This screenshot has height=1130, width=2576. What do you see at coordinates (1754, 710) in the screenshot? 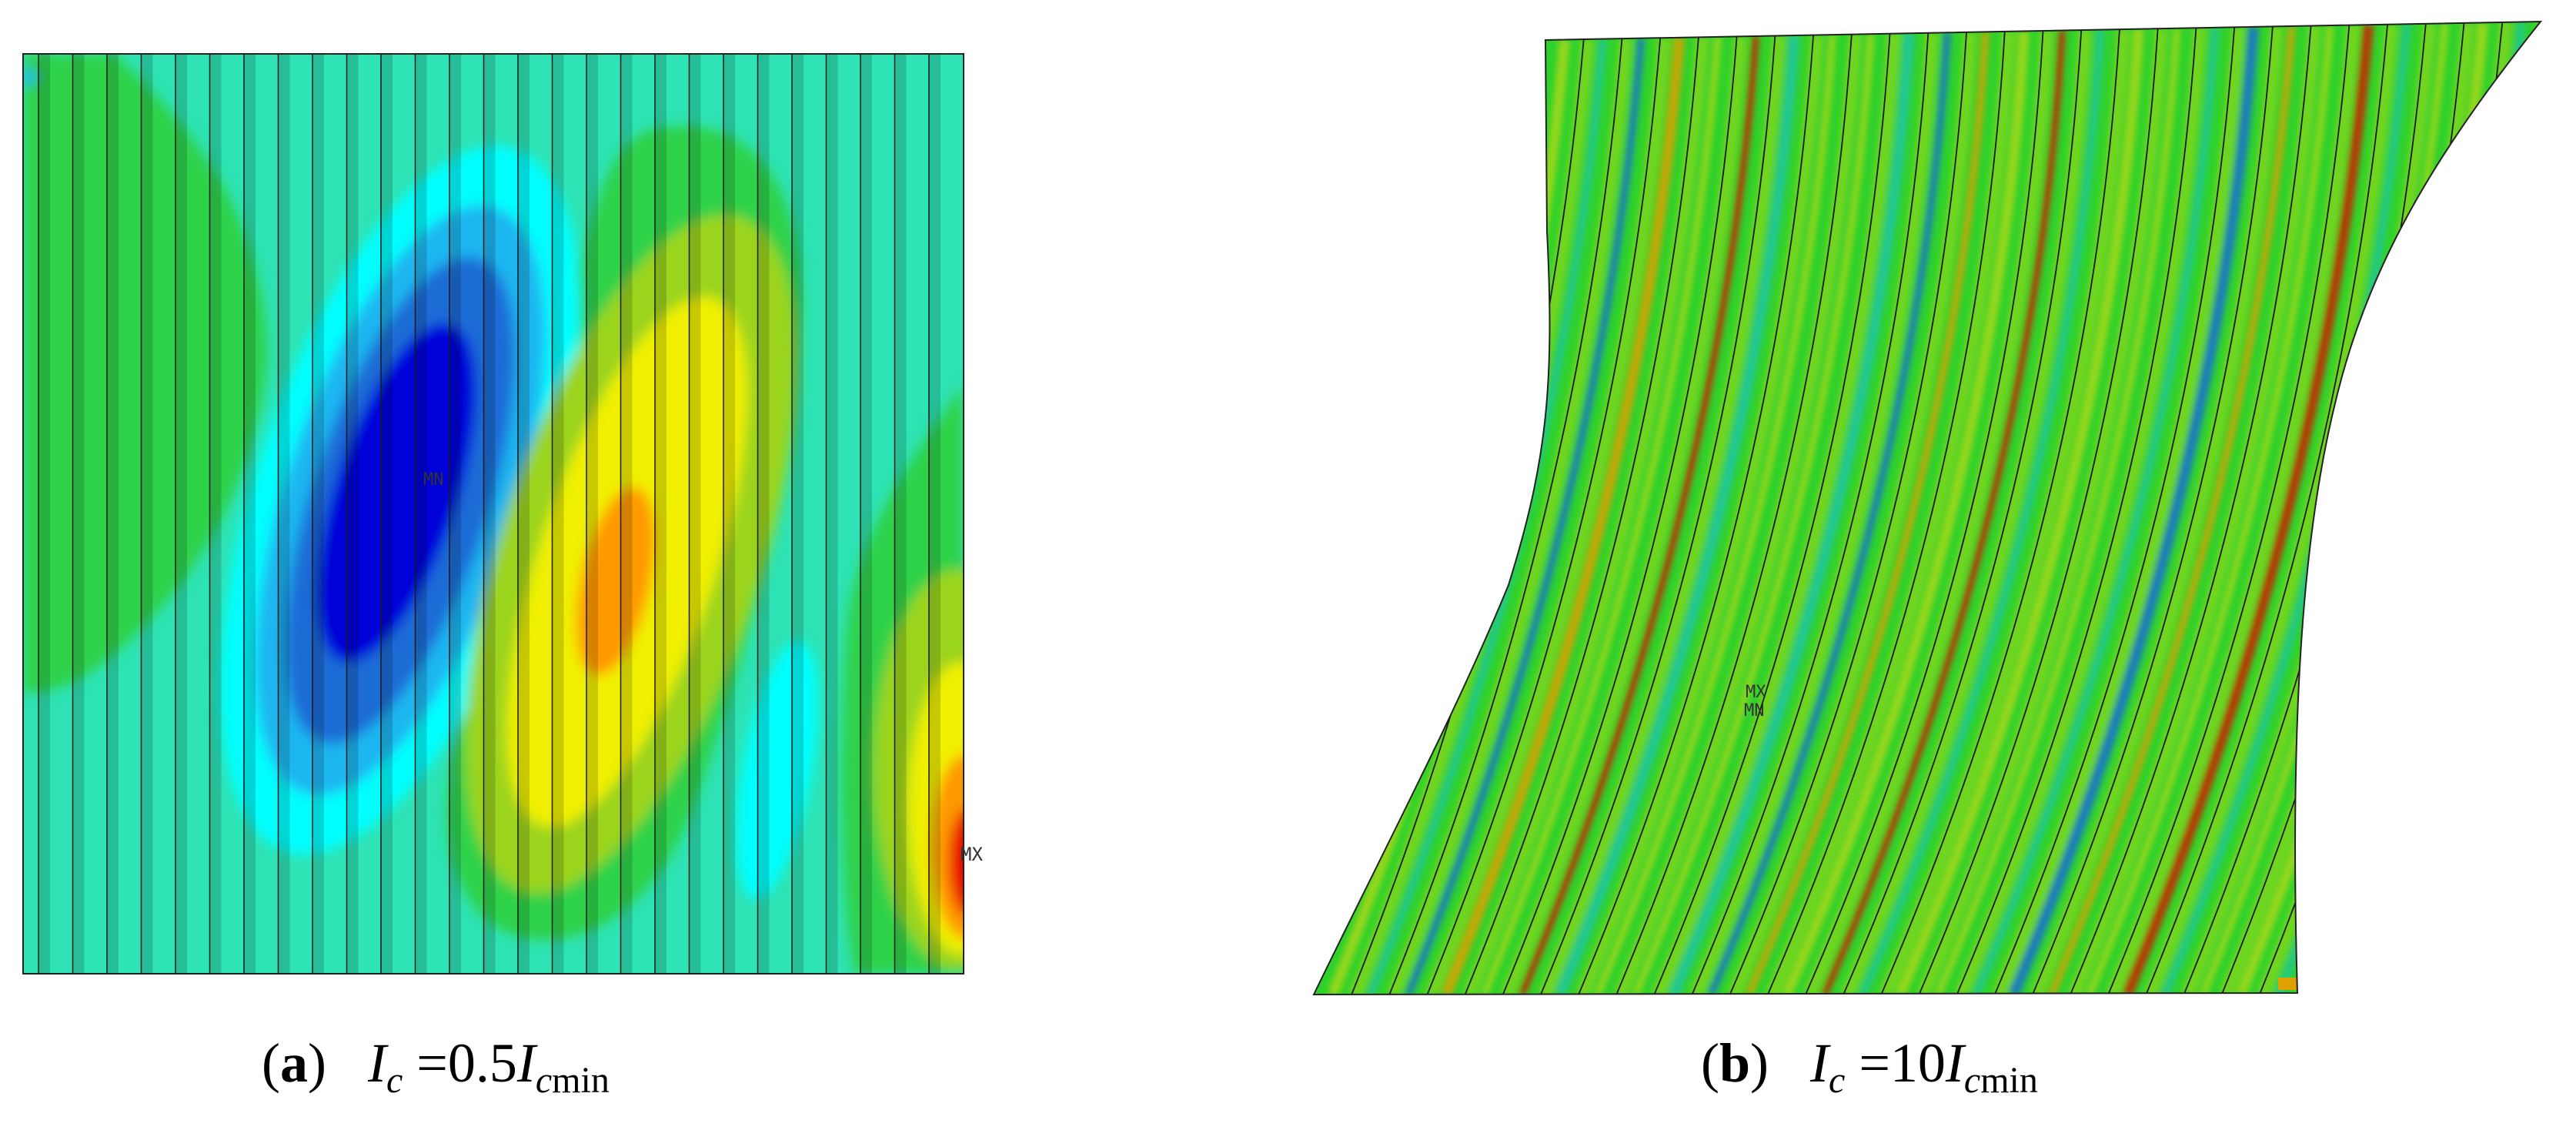
I see `panel-b-marker-bottom: MN` at bounding box center [1754, 710].